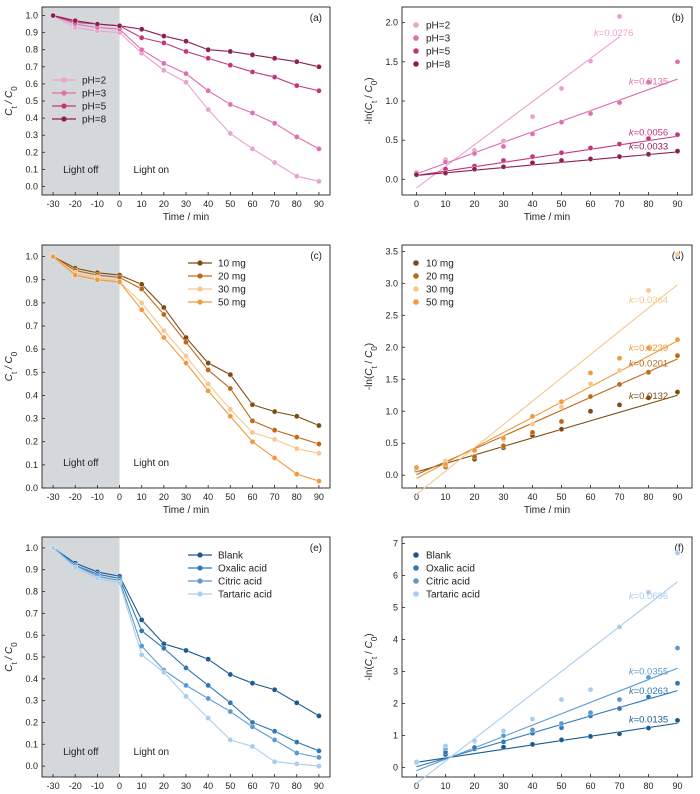 The image size is (700, 794). Describe the element at coordinates (31, 465) in the screenshot. I see `y-tick-label: 0.1` at that location.